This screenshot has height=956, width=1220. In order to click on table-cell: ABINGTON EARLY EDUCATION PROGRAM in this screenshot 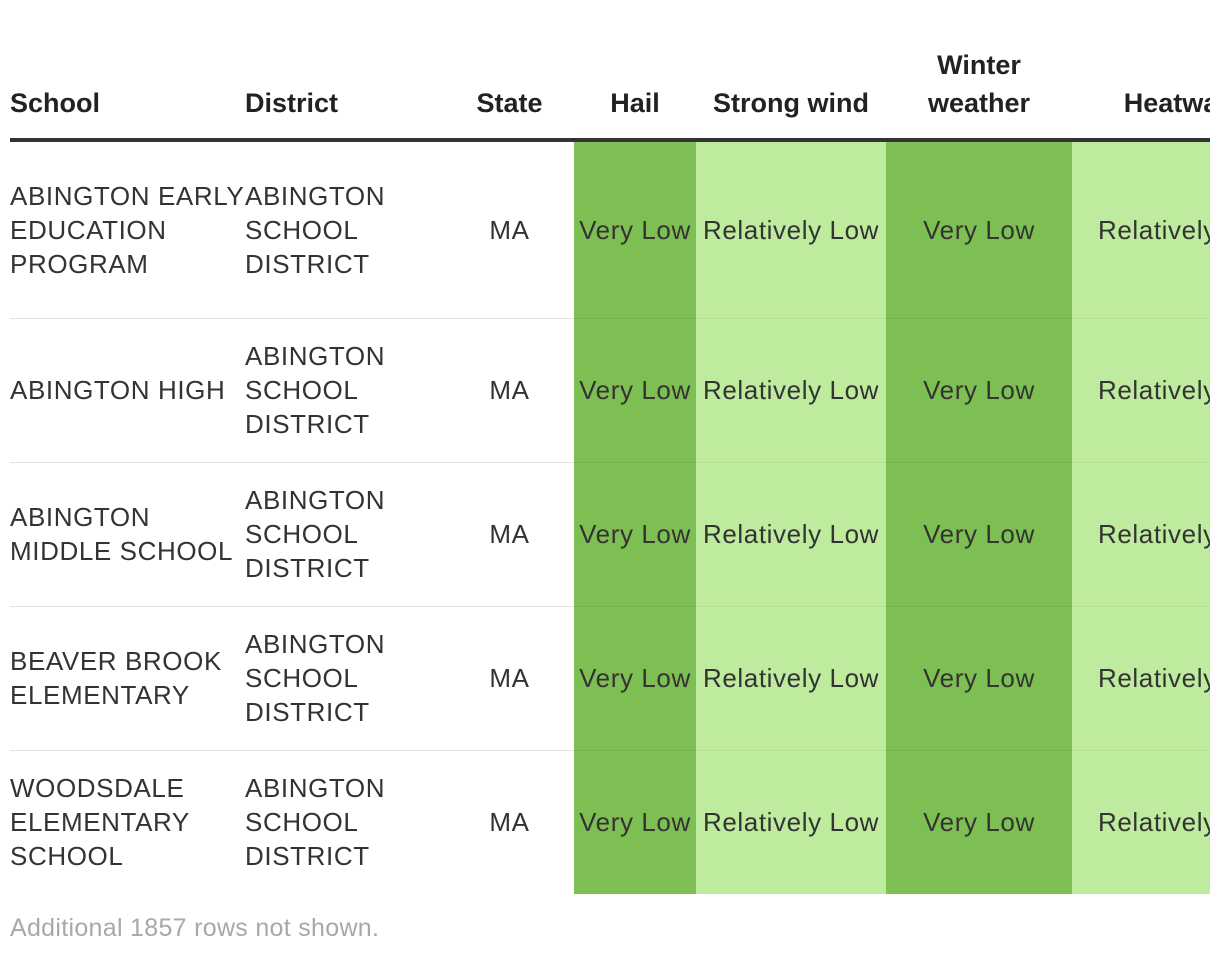, I will do `click(127, 229)`.